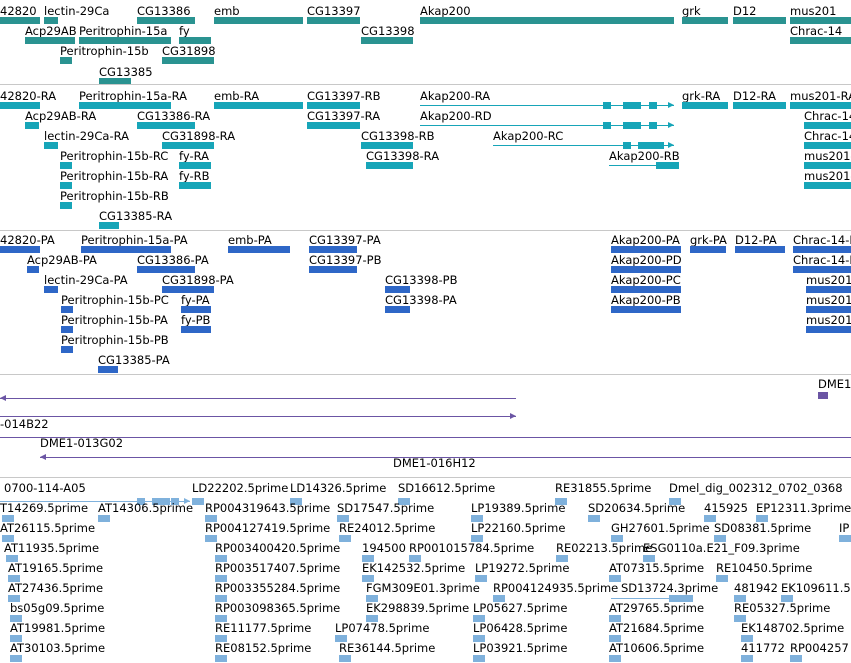  Describe the element at coordinates (844, 528) in the screenshot. I see `est-feature-label: IP` at that location.